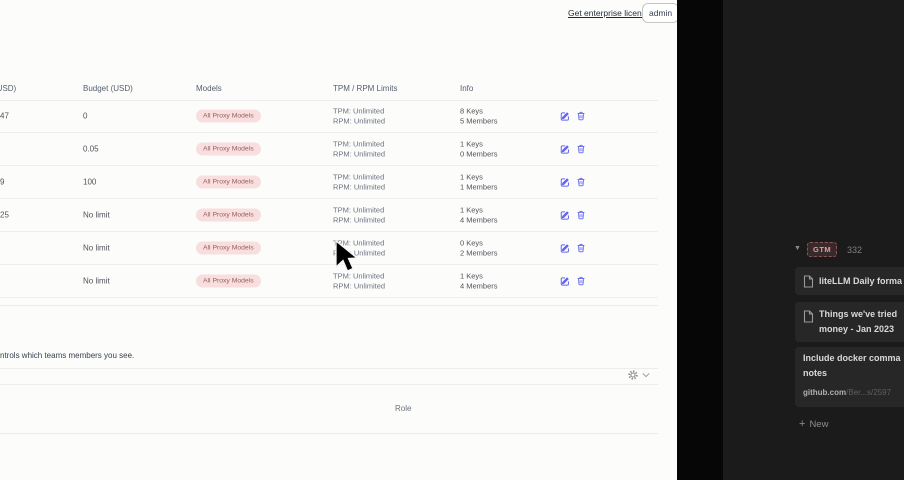 The width and height of the screenshot is (904, 480). Describe the element at coordinates (329, 305) in the screenshot. I see `table-bottom-border` at that location.